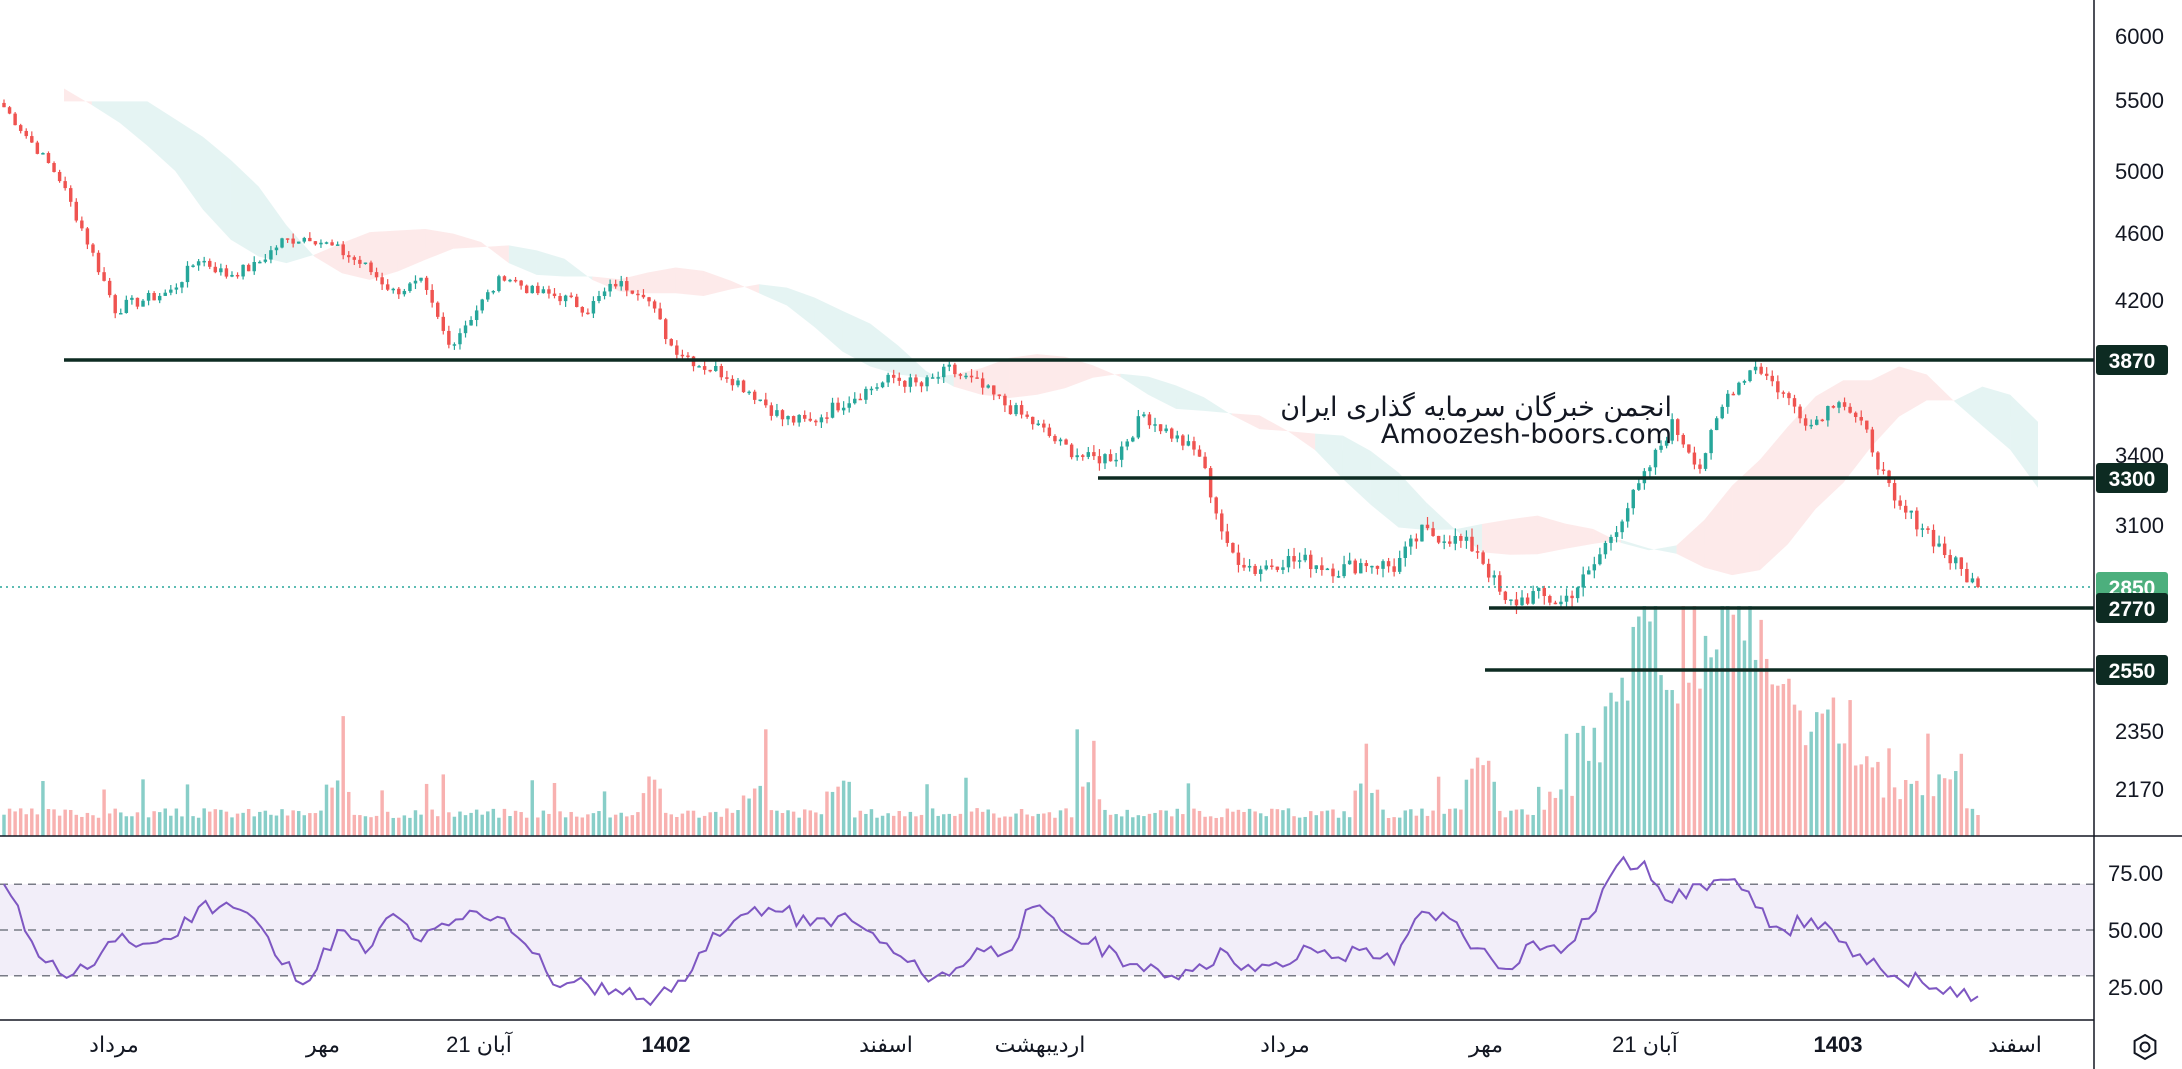 The width and height of the screenshot is (2182, 1069). Describe the element at coordinates (2139, 171) in the screenshot. I see `price-tick-label: 5000` at that location.